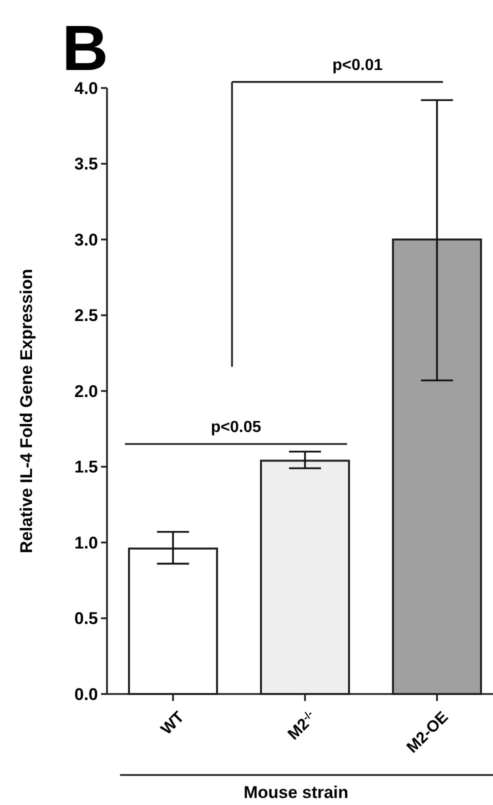 Image resolution: width=493 pixels, height=805 pixels. I want to click on annotation: p<0.05, so click(236, 427).